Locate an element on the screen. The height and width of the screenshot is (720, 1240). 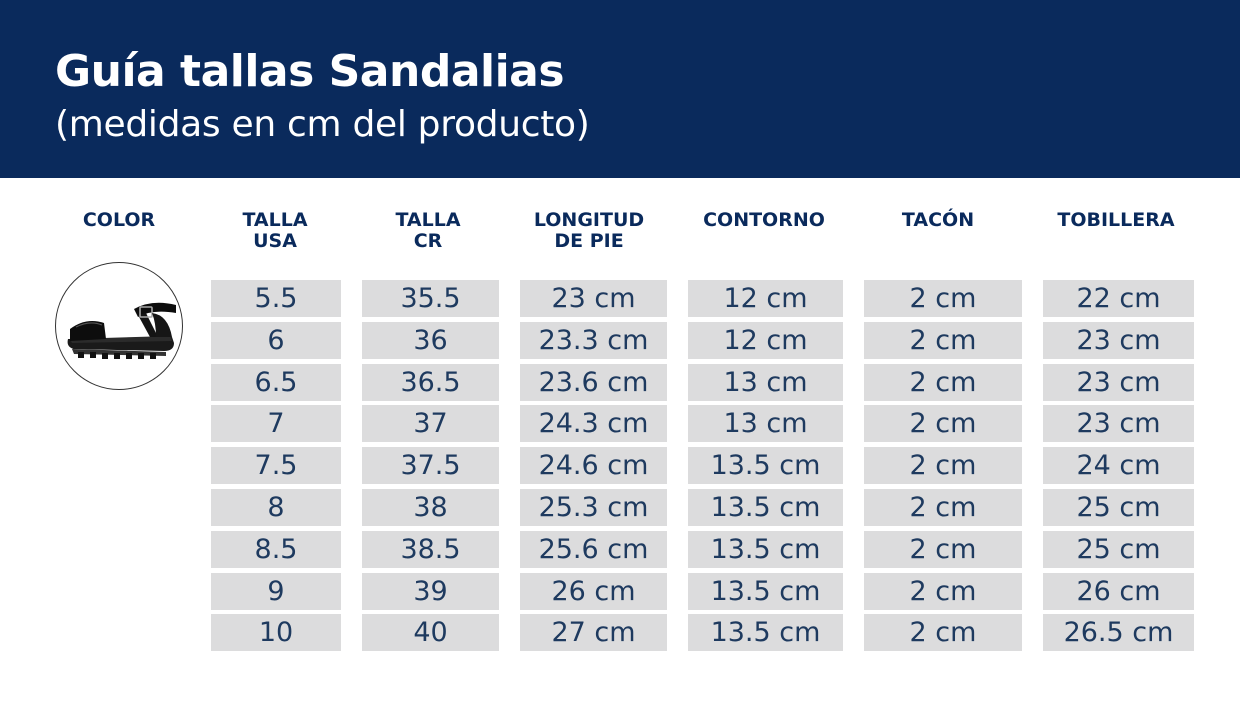
page-title: Guía tallas Sandalias is located at coordinates (310, 71).